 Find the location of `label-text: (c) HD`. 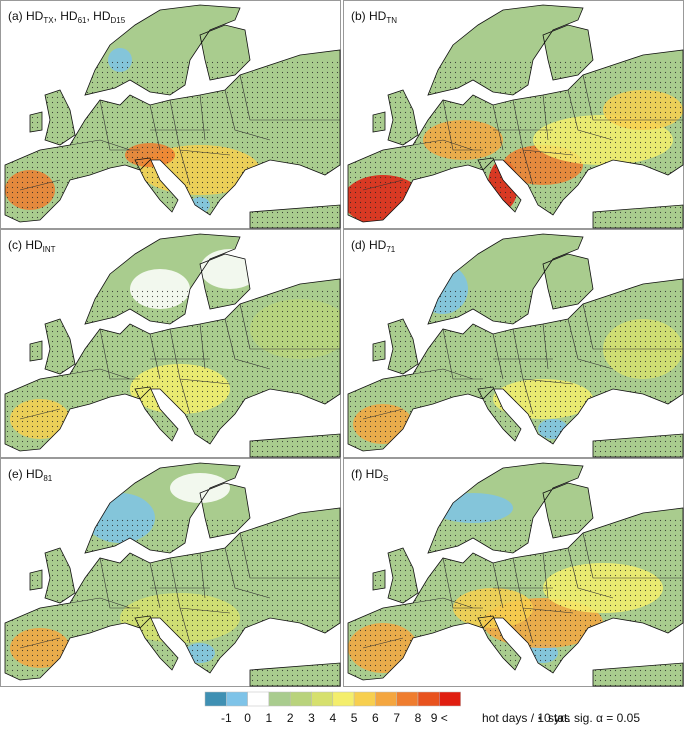

label-text: (c) HD is located at coordinates (25, 245).